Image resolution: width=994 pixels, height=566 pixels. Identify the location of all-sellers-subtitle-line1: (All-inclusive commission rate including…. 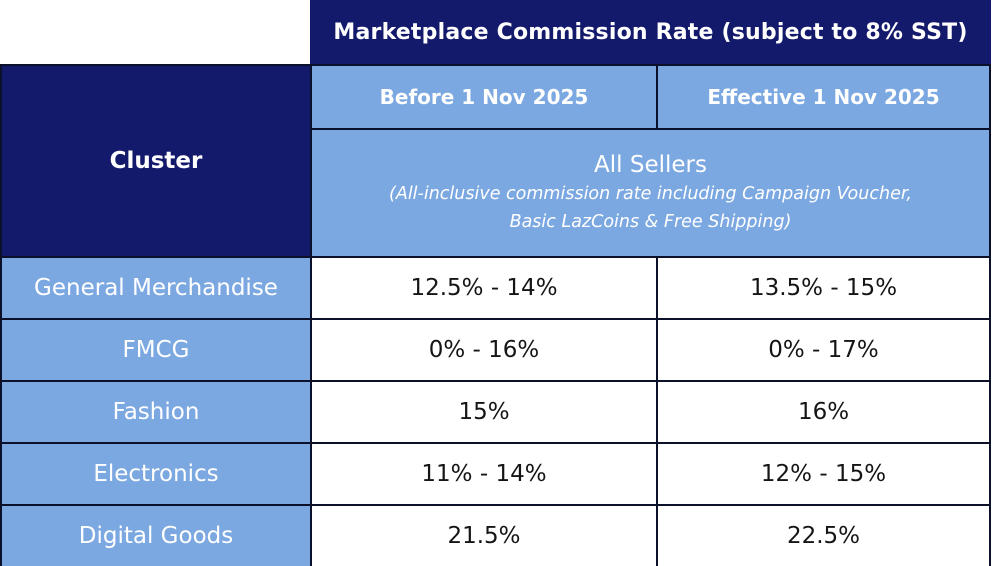
(650, 194).